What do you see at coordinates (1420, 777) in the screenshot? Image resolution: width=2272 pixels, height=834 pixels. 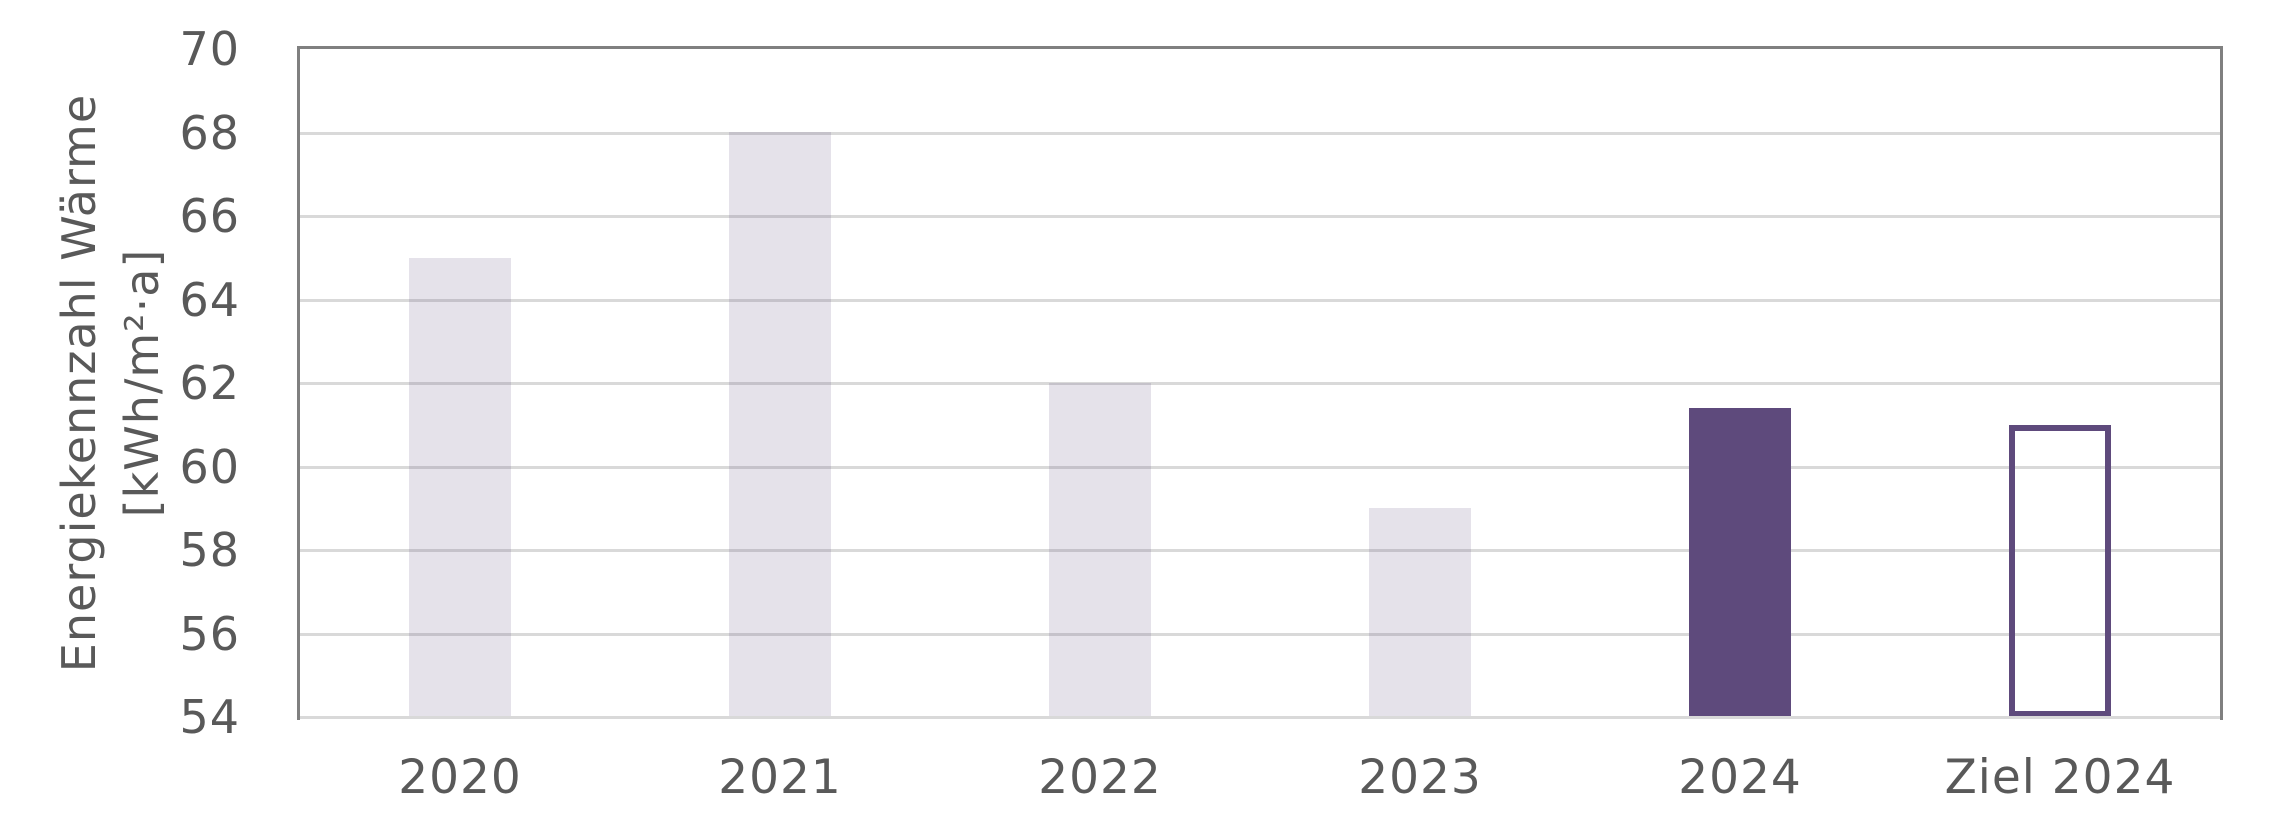 I see `x-label-2023: 2023` at bounding box center [1420, 777].